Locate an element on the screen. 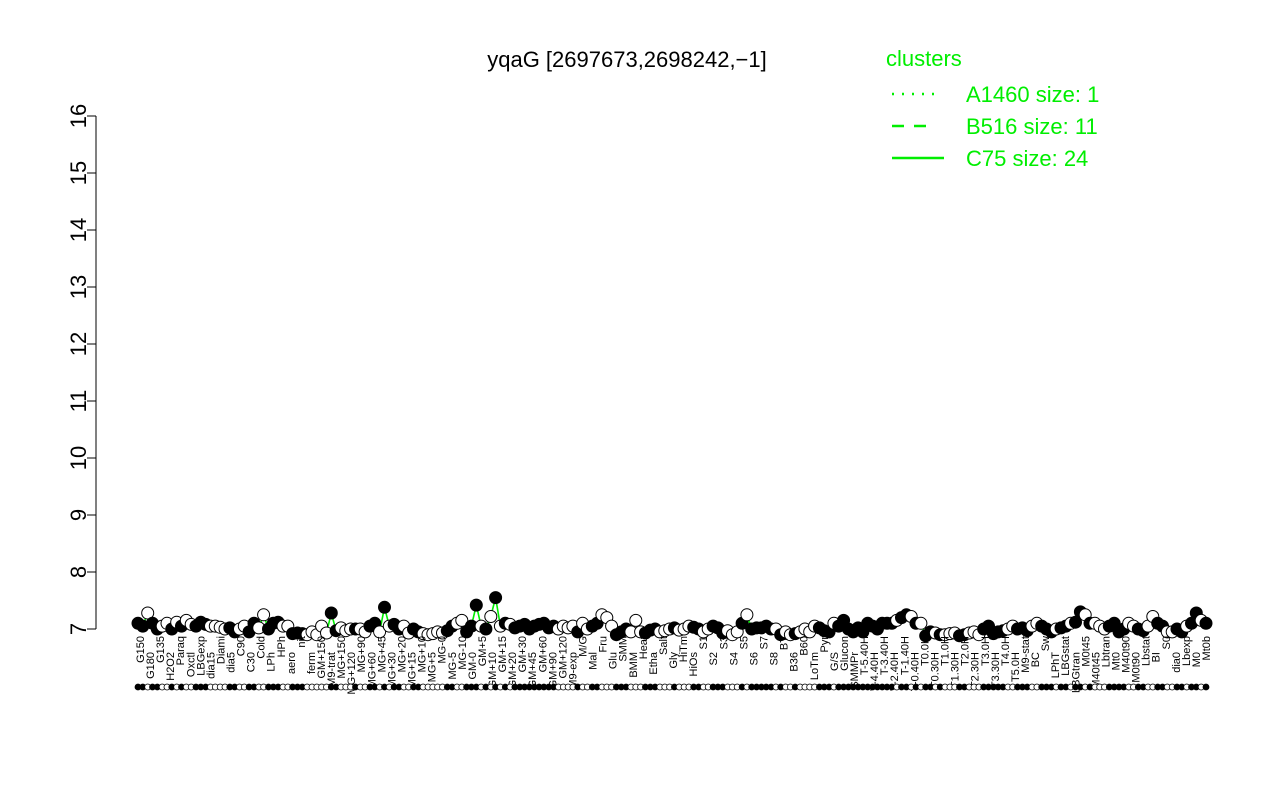 The height and width of the screenshot is (805, 1280). x-category-label: S3 is located at coordinates (724, 642).